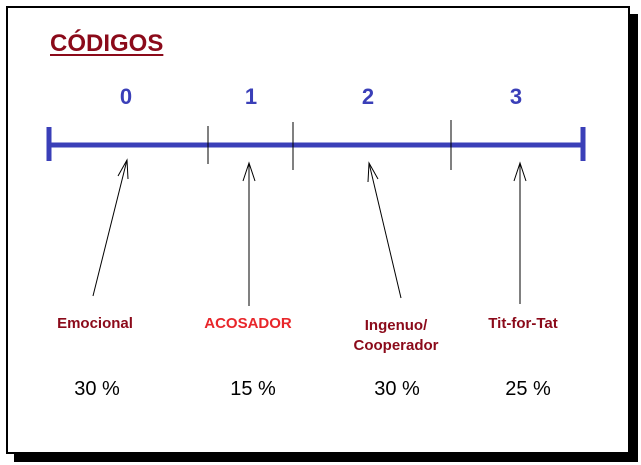 This screenshot has height=465, width=641. Describe the element at coordinates (126, 96) in the screenshot. I see `code-label-0: 0` at that location.